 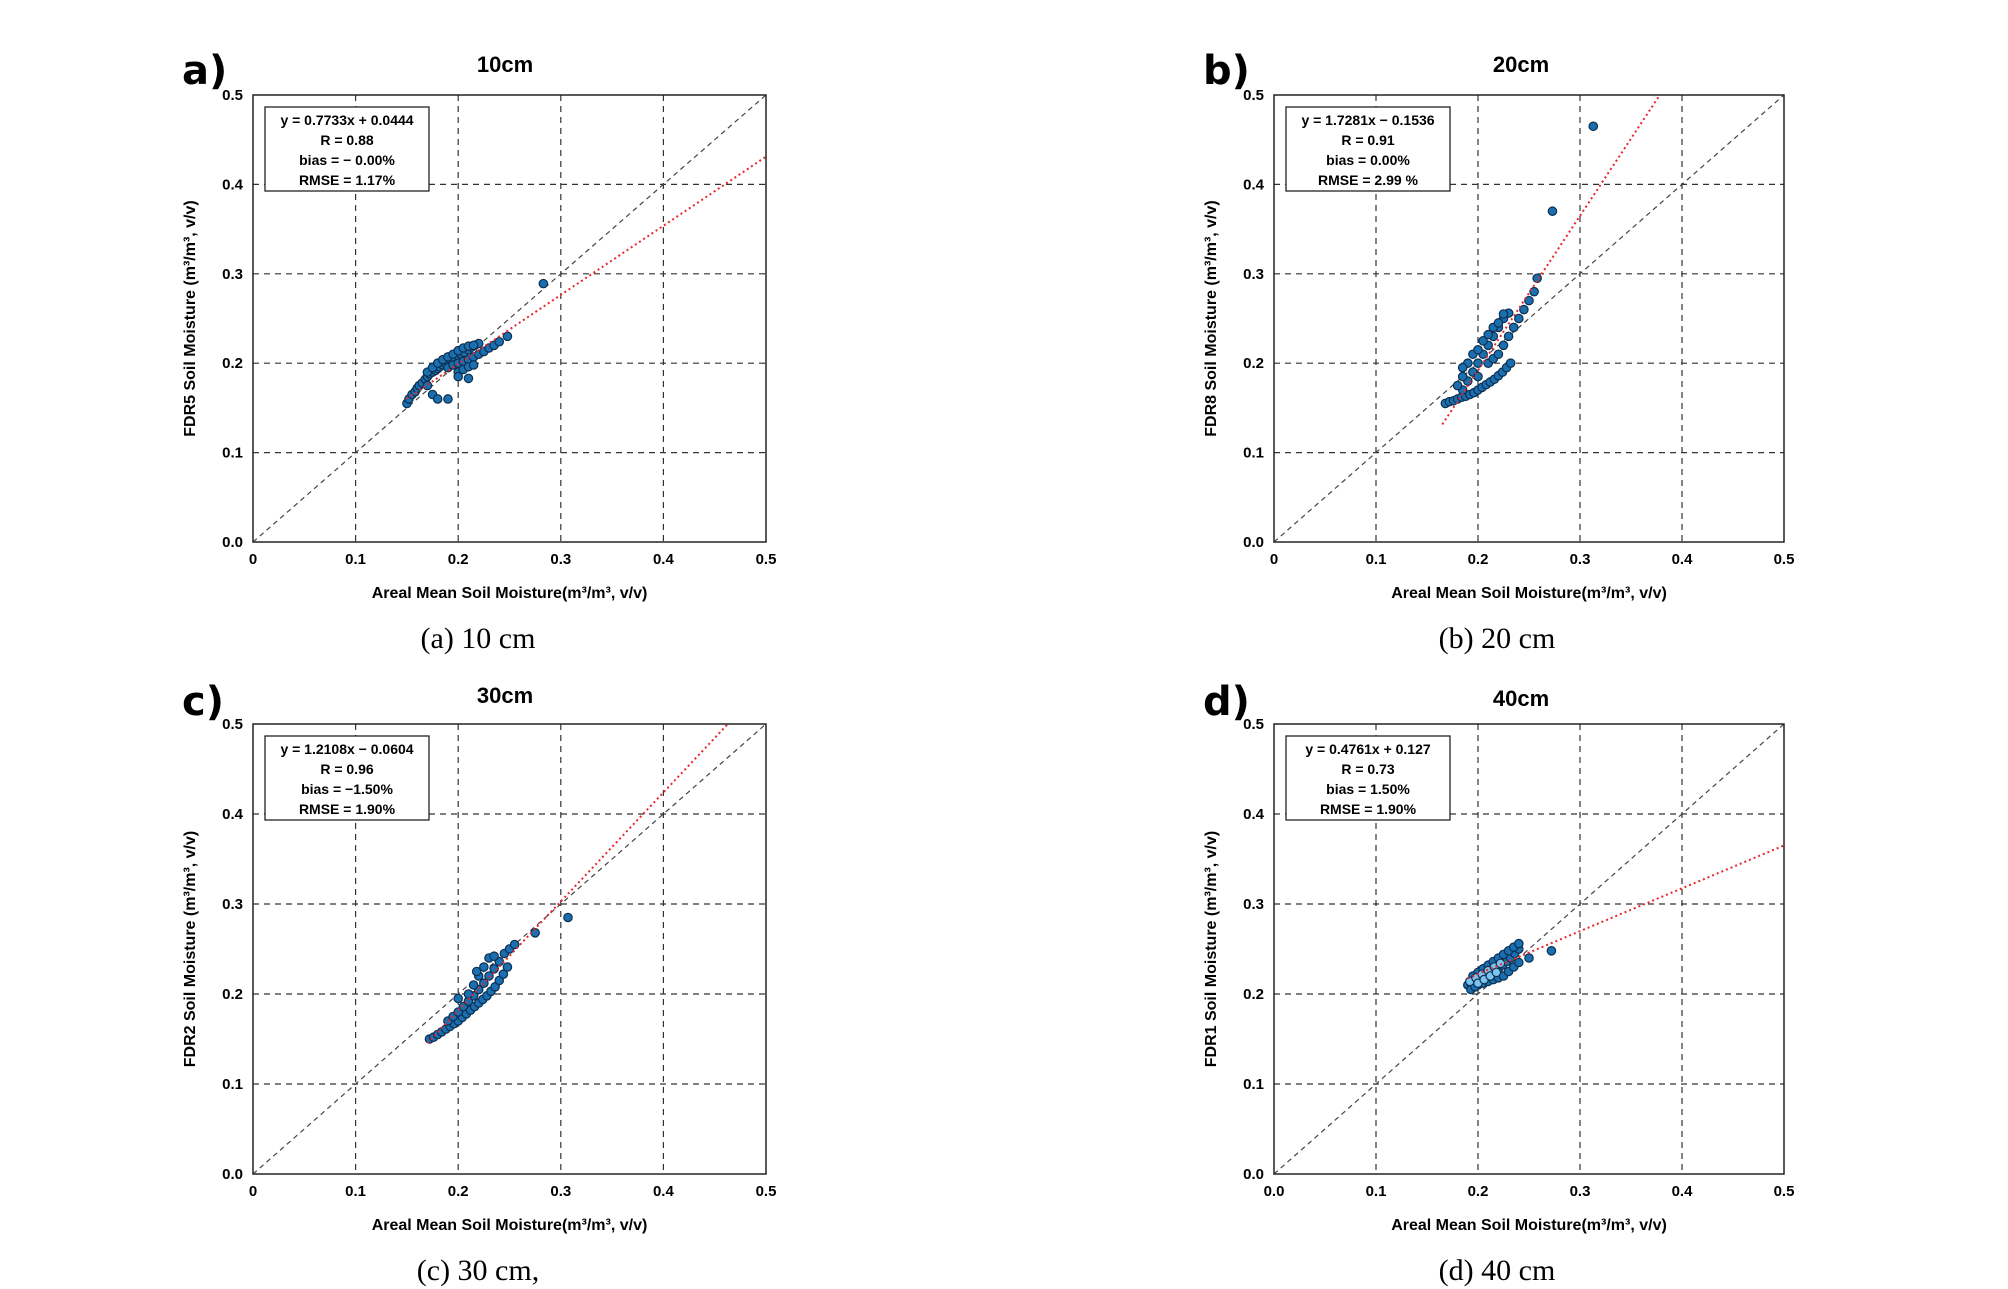 What do you see at coordinates (1368, 180) in the screenshot?
I see `stat-line: RMSE = 2.99 %` at bounding box center [1368, 180].